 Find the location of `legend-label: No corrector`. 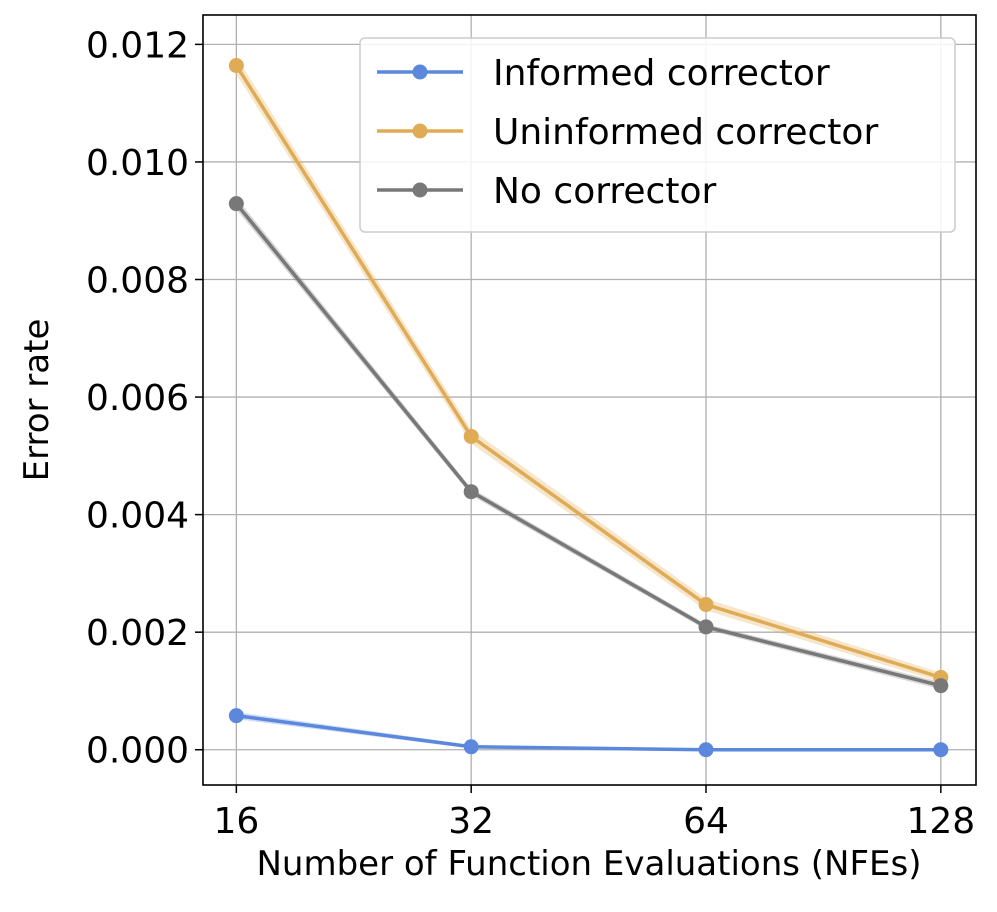

legend-label: No corrector is located at coordinates (604, 191).